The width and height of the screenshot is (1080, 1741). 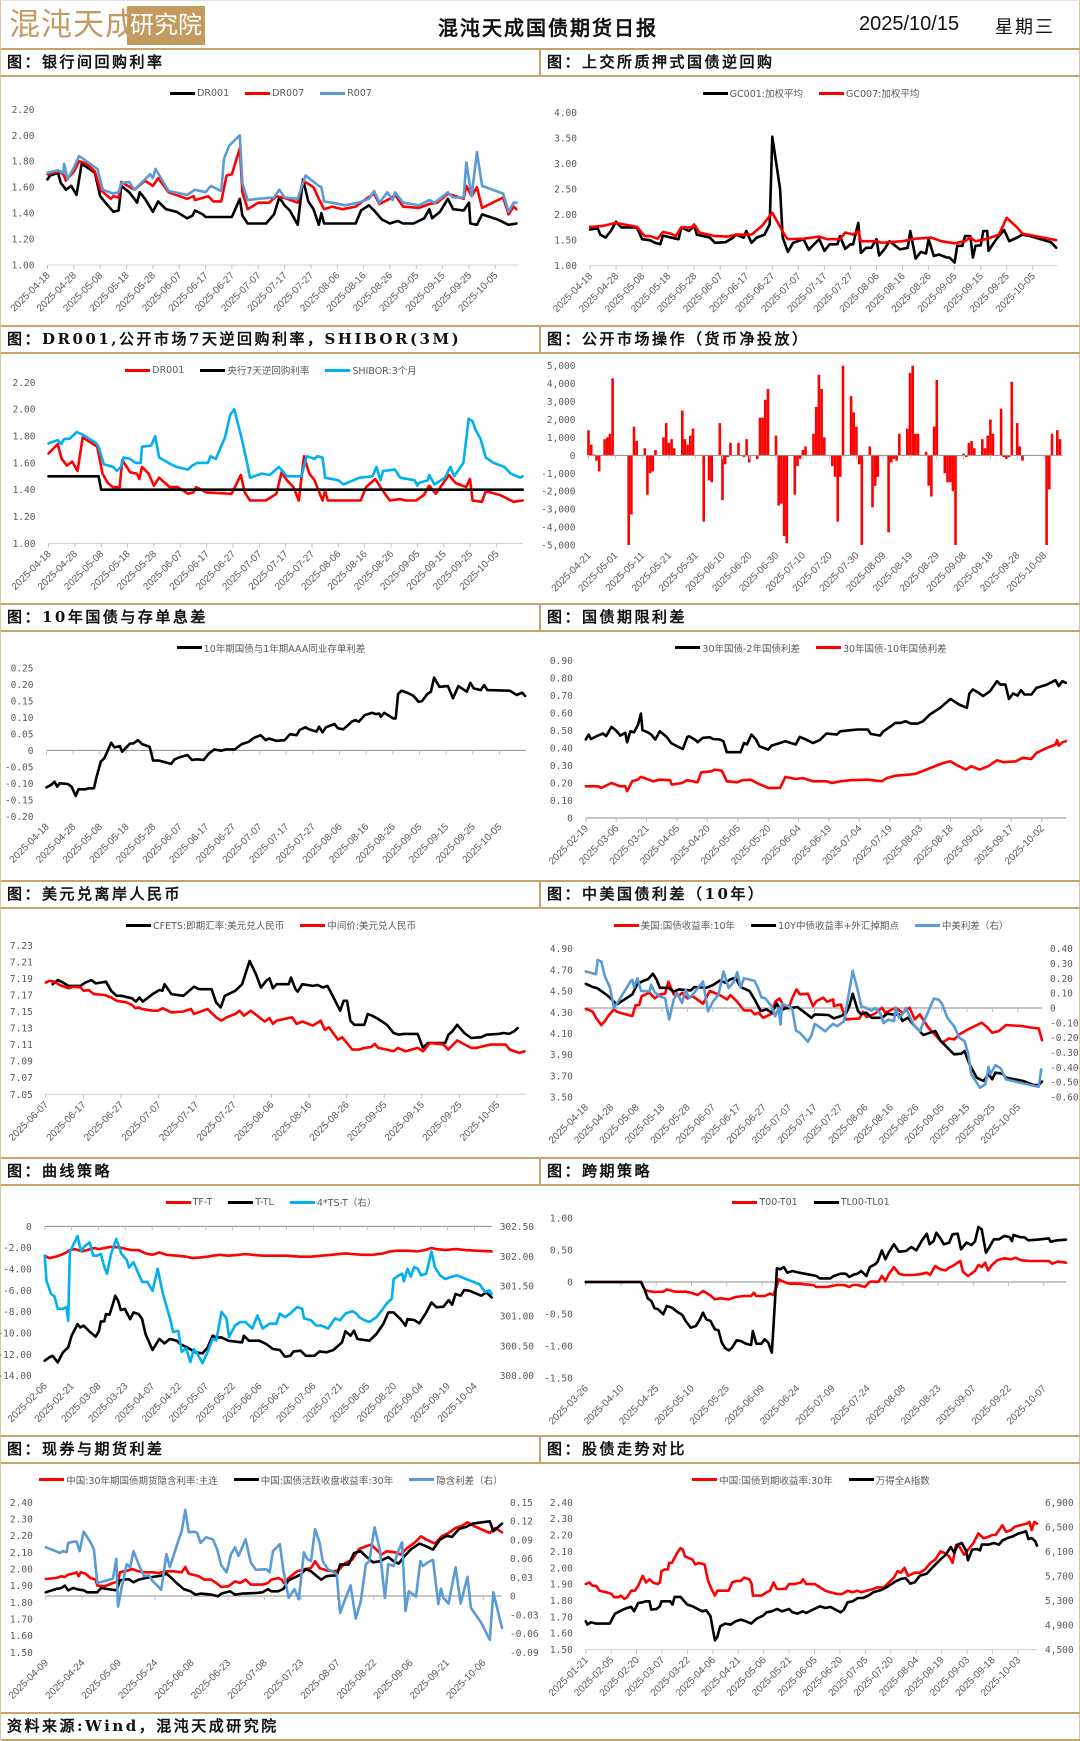 I want to click on chart-legend: DR001 DR007 R007, so click(x=271, y=93).